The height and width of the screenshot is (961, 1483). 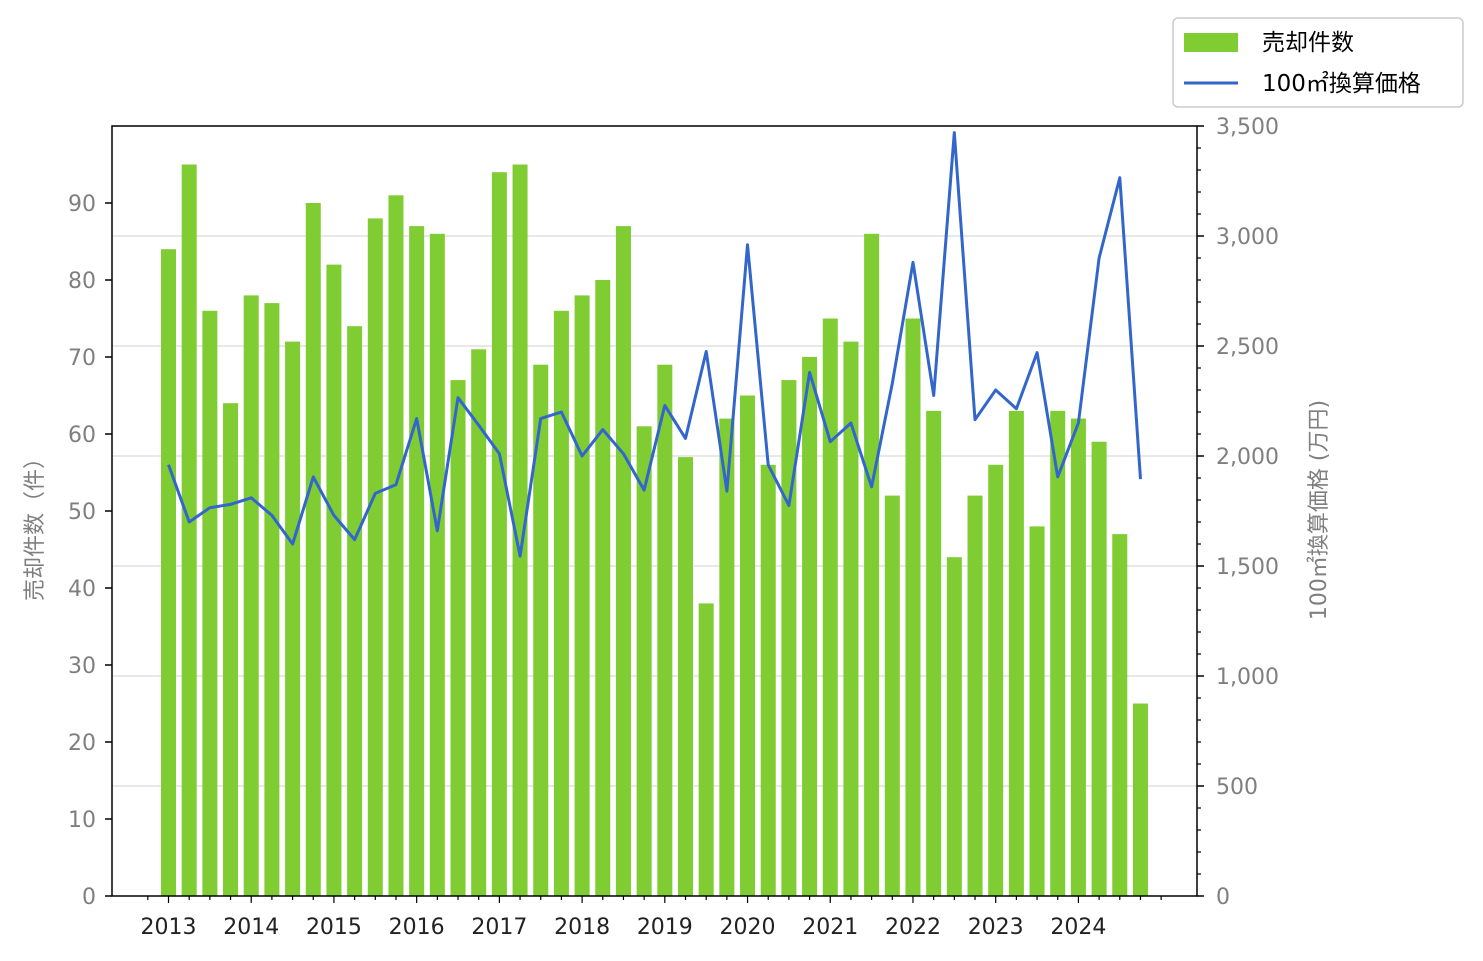 I want to click on right-tick-label: 3,000, so click(x=1247, y=237).